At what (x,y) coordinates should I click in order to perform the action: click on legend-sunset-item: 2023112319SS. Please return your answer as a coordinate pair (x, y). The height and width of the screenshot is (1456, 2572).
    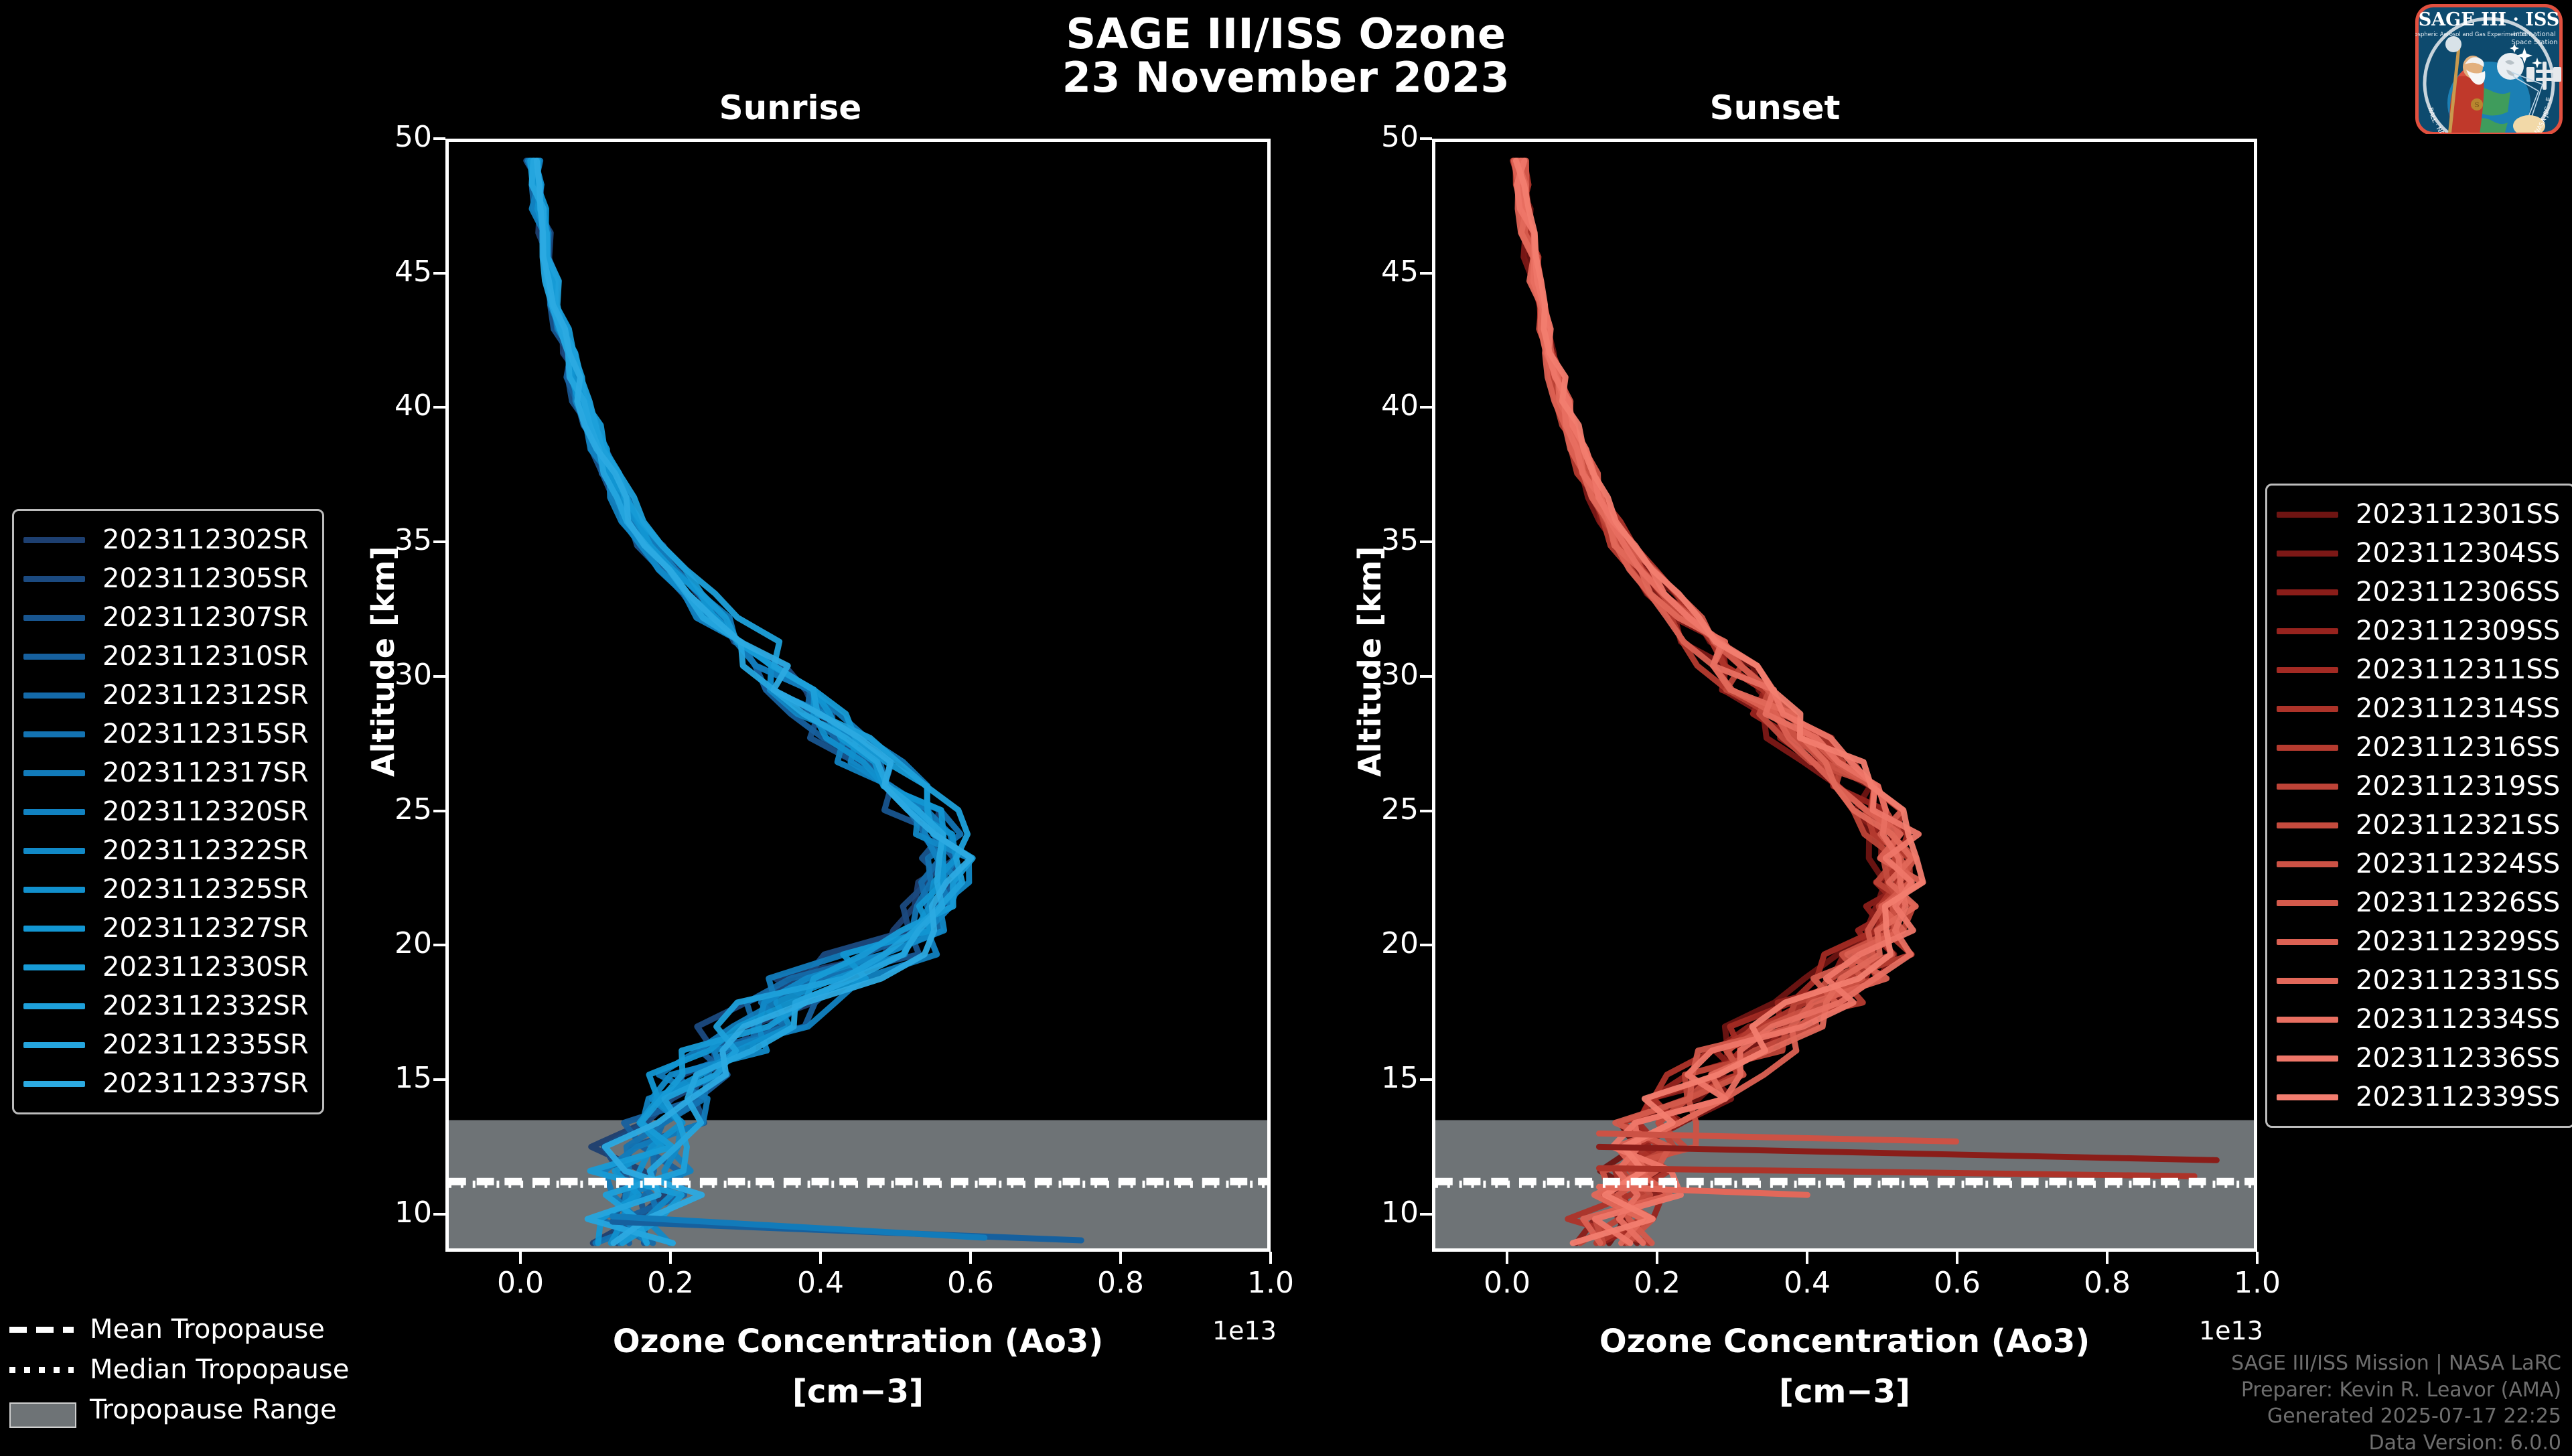
    Looking at the image, I should click on (2418, 786).